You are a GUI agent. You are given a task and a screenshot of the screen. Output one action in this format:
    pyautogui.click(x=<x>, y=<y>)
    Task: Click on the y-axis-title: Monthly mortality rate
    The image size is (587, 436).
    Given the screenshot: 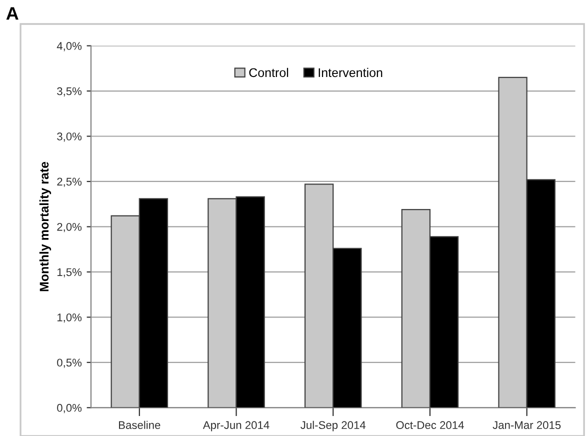 What is the action you would take?
    pyautogui.click(x=45, y=227)
    